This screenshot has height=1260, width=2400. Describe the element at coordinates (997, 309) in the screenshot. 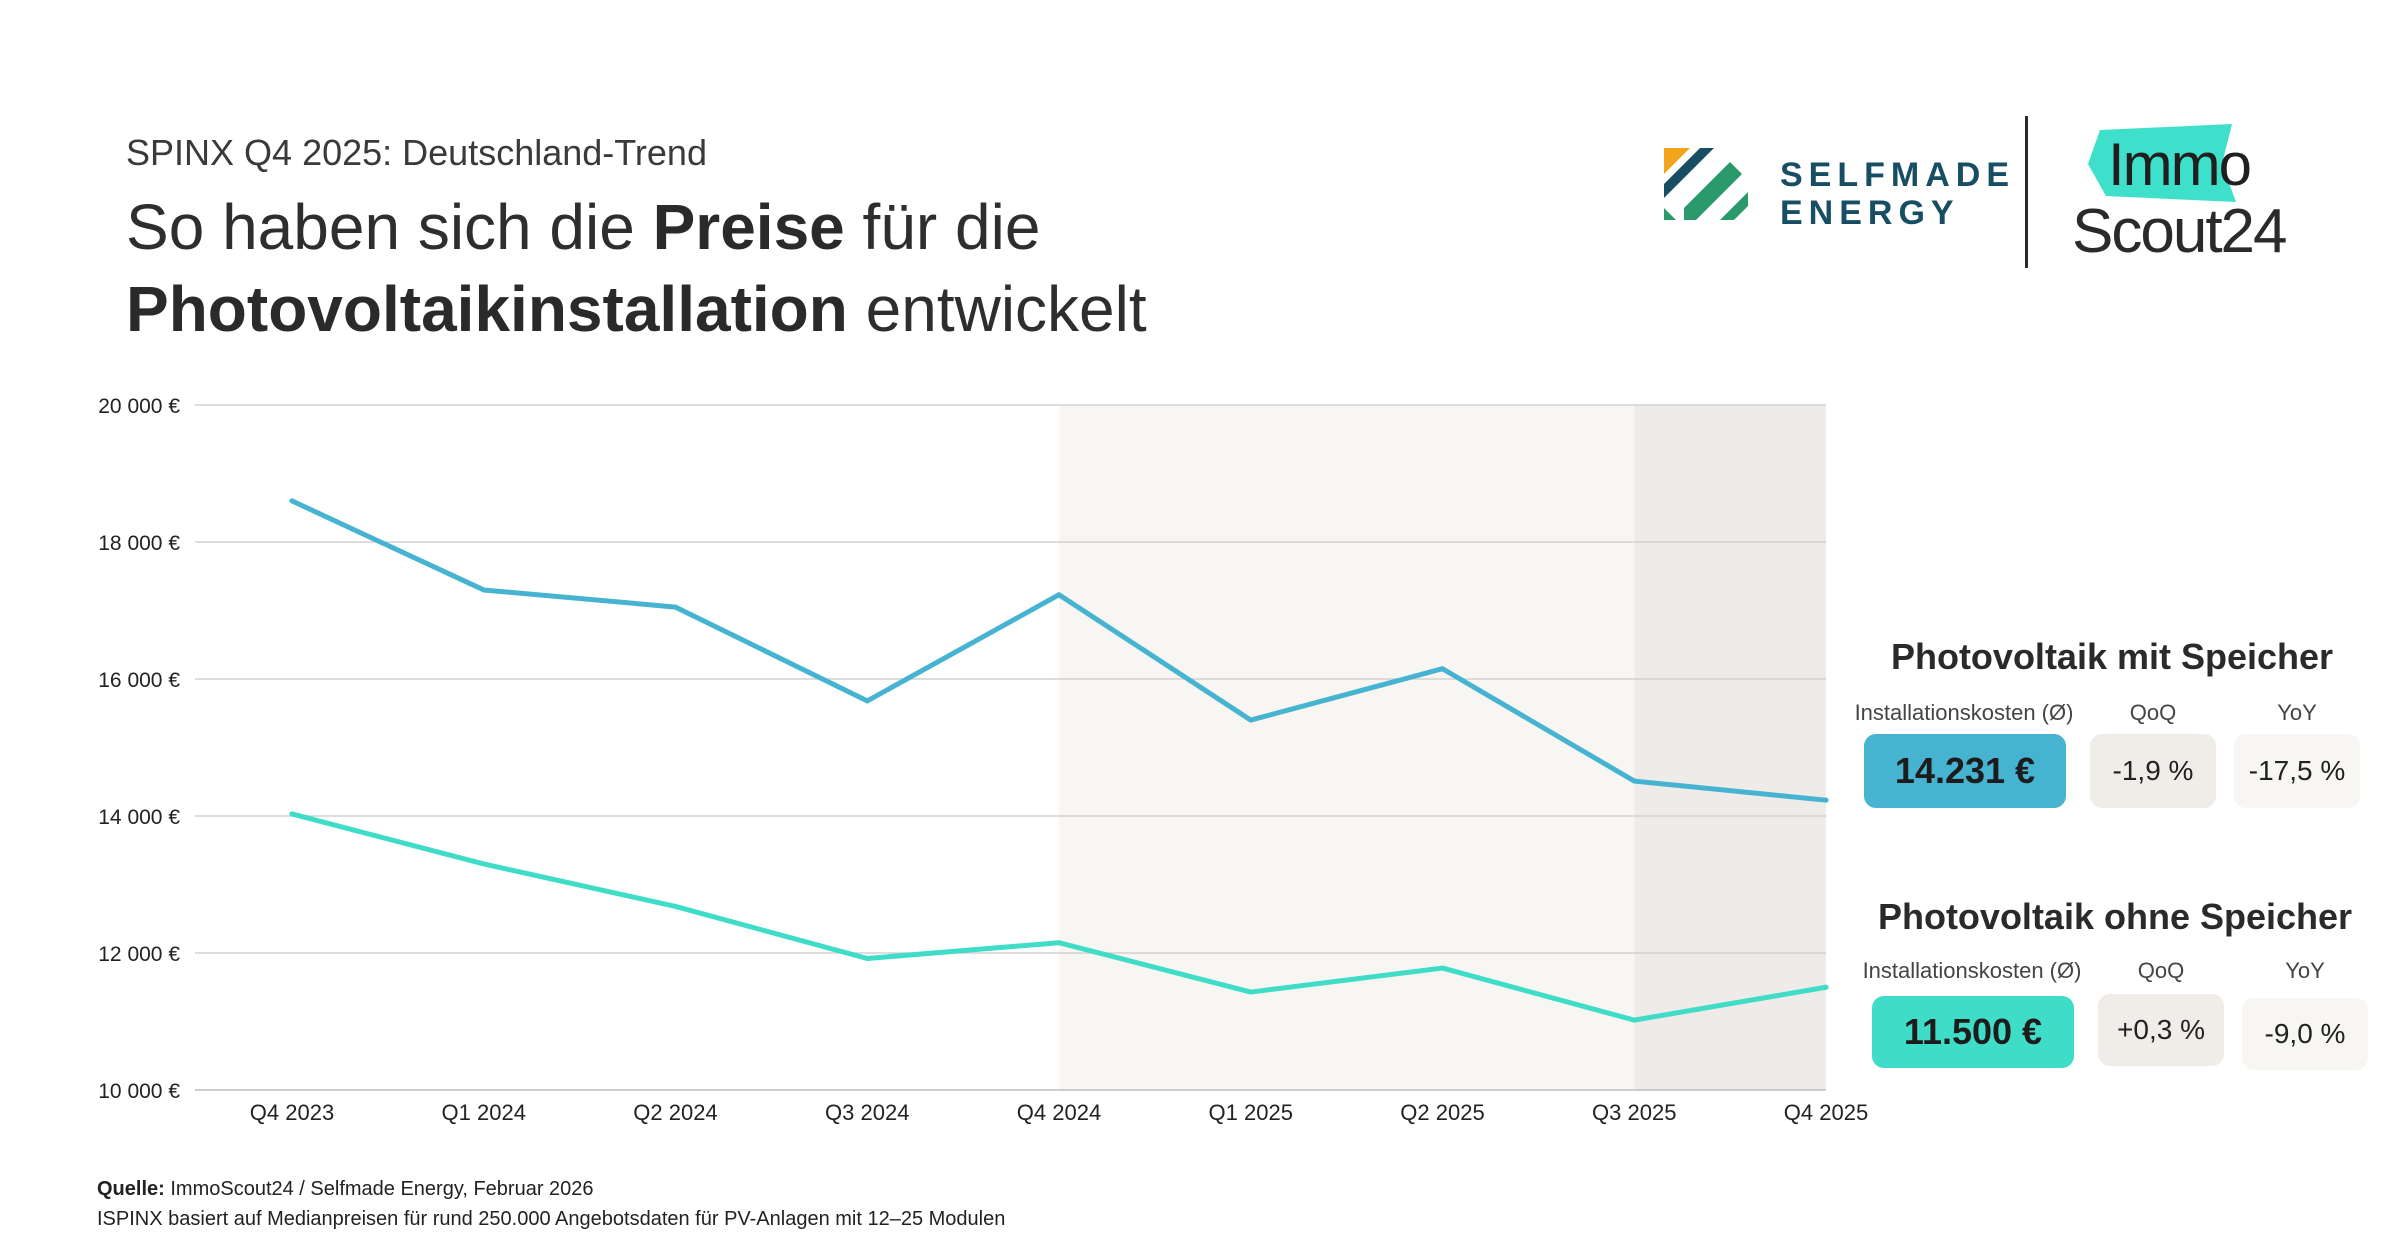

I see `title-part-5: entwickelt` at that location.